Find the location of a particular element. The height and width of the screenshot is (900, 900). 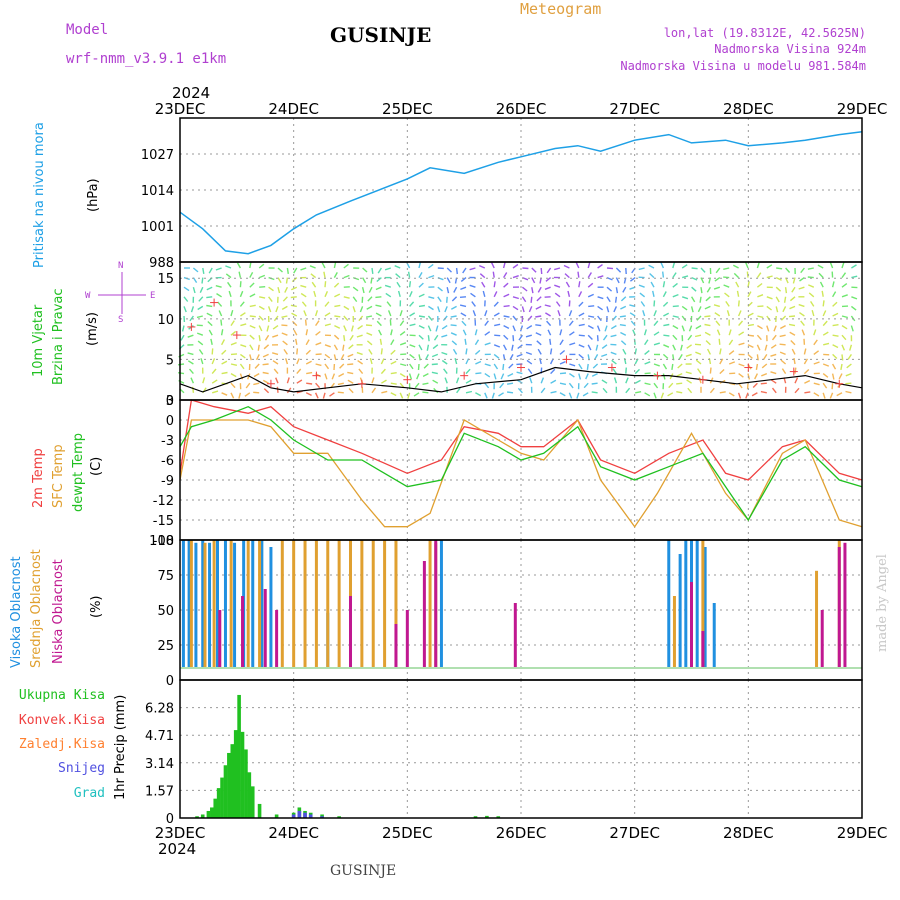

y-tick-label: -18 is located at coordinates (163, 541).